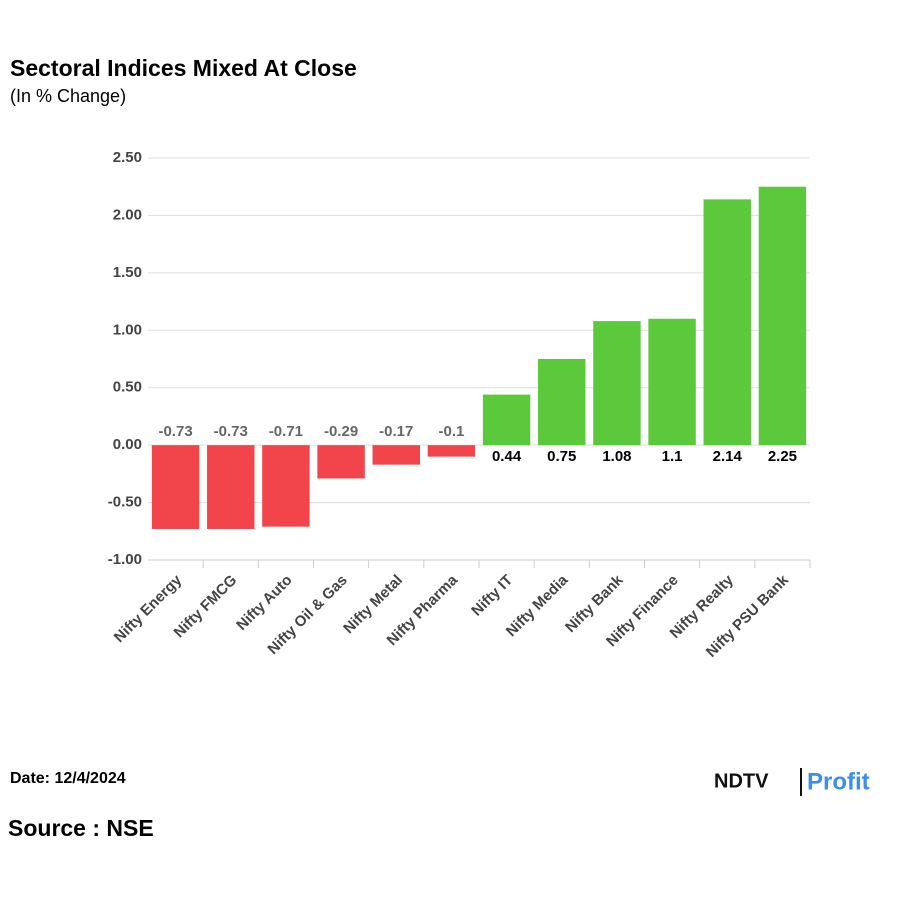  Describe the element at coordinates (838, 781) in the screenshot. I see `logo-product: Profit` at that location.